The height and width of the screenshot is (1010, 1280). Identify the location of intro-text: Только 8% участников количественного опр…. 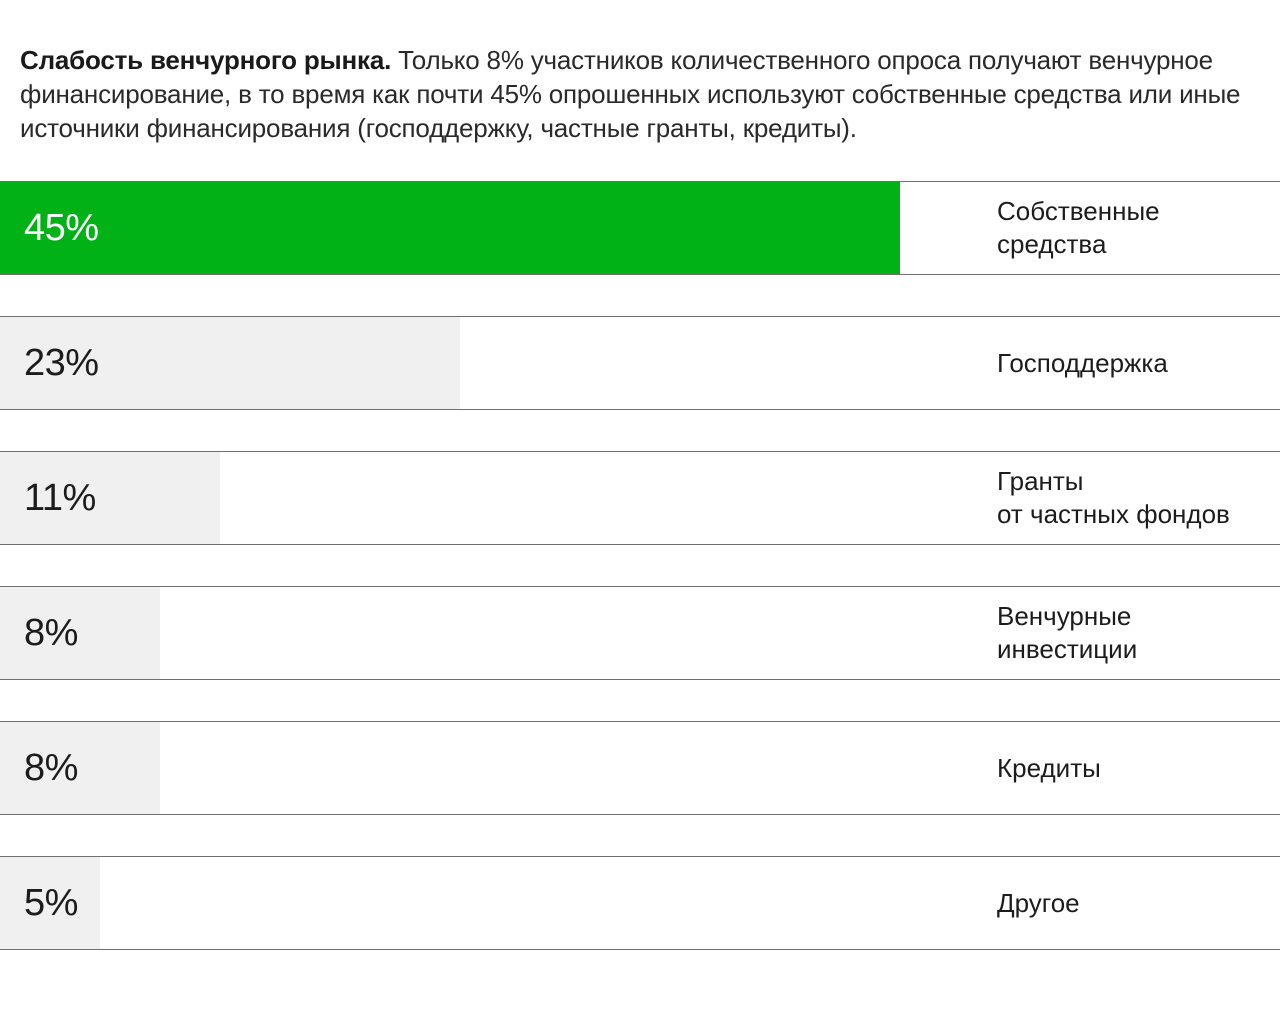
(630, 94).